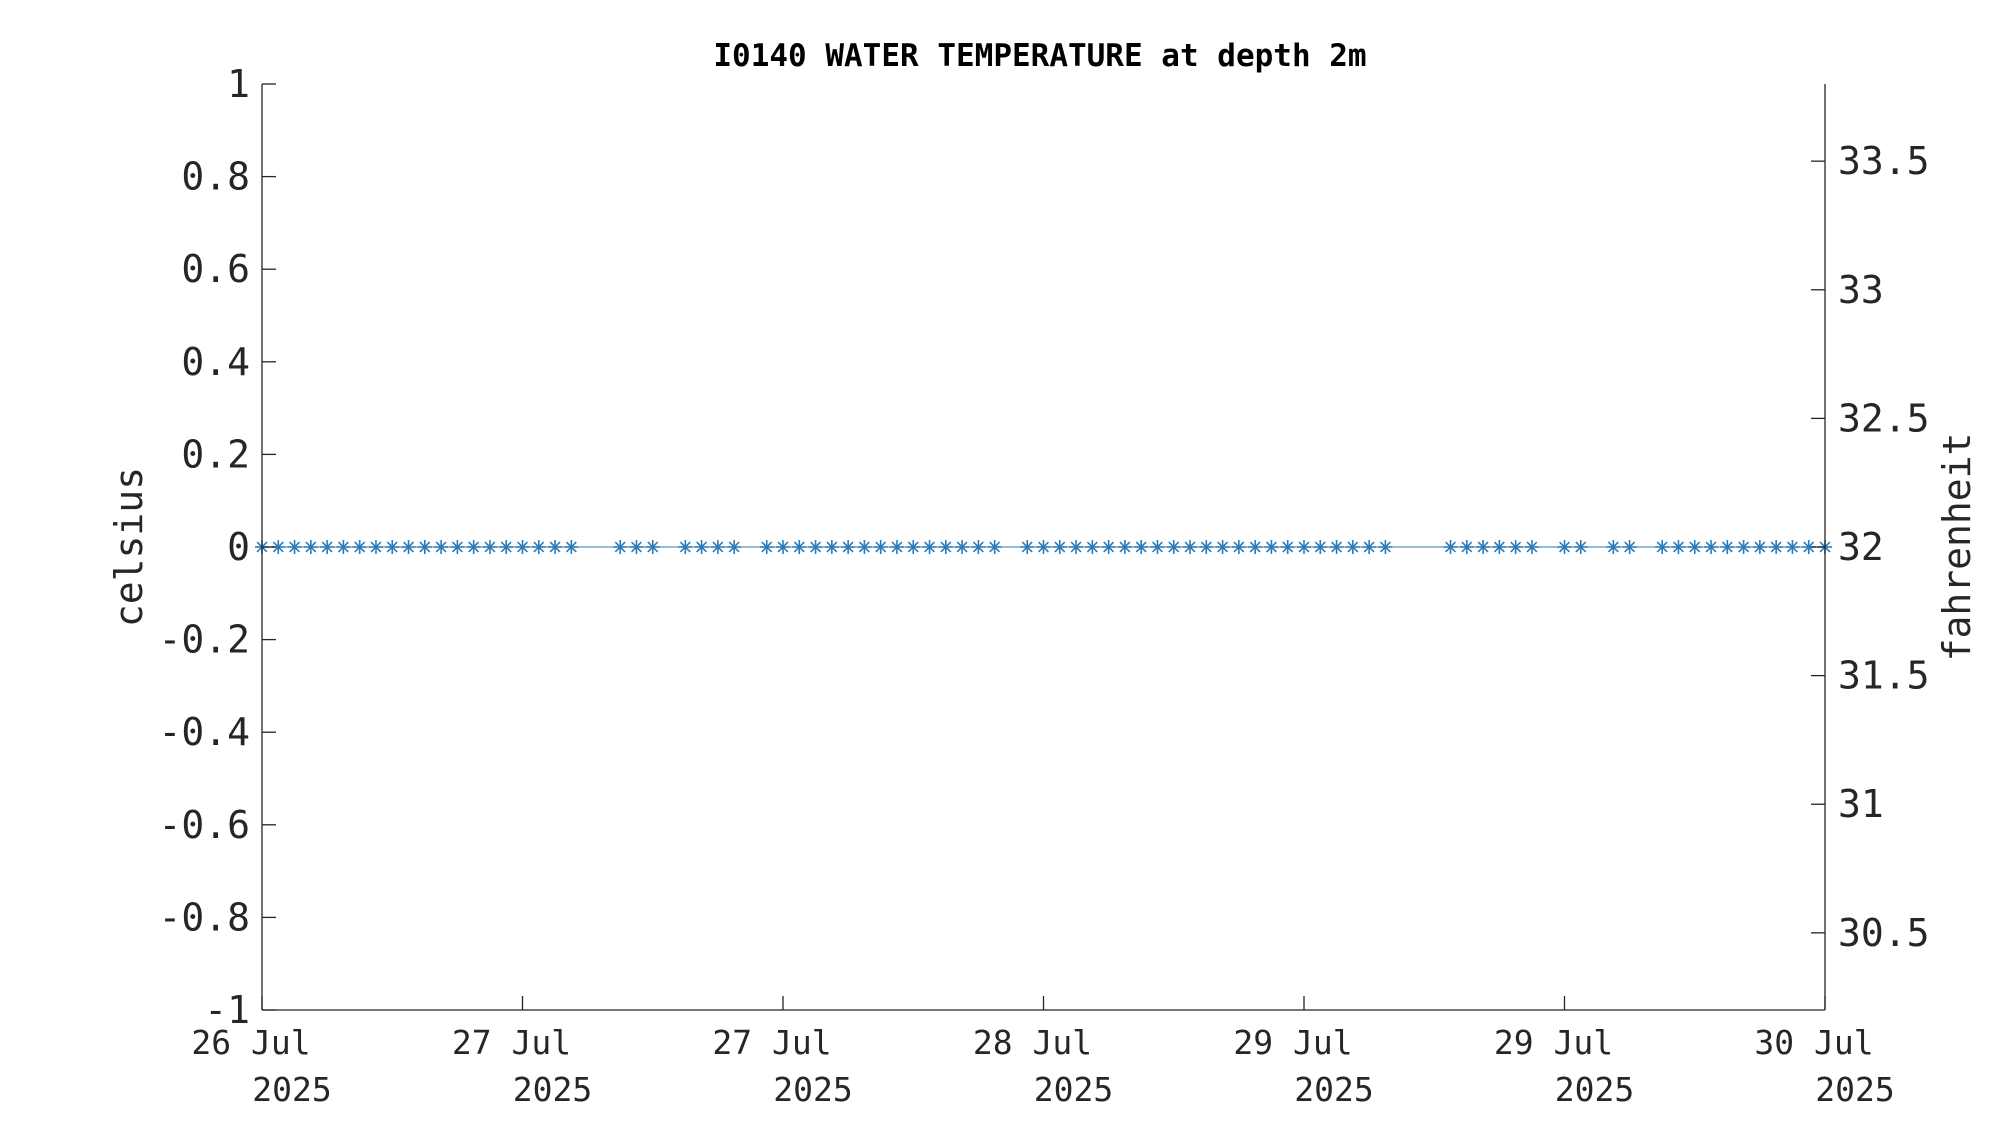 The height and width of the screenshot is (1125, 2000). I want to click on right-tick-label: 32, so click(1861, 547).